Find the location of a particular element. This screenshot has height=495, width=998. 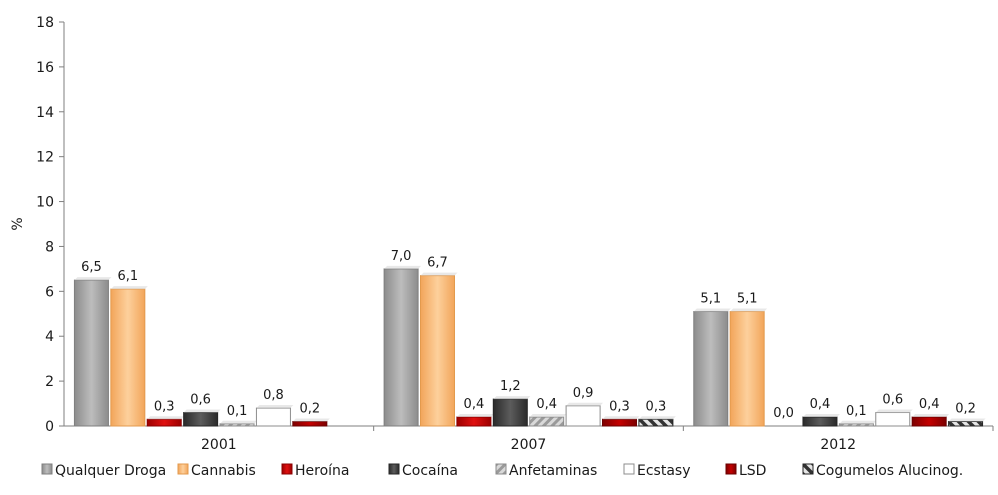

y-tick-label: 0 is located at coordinates (49, 427).